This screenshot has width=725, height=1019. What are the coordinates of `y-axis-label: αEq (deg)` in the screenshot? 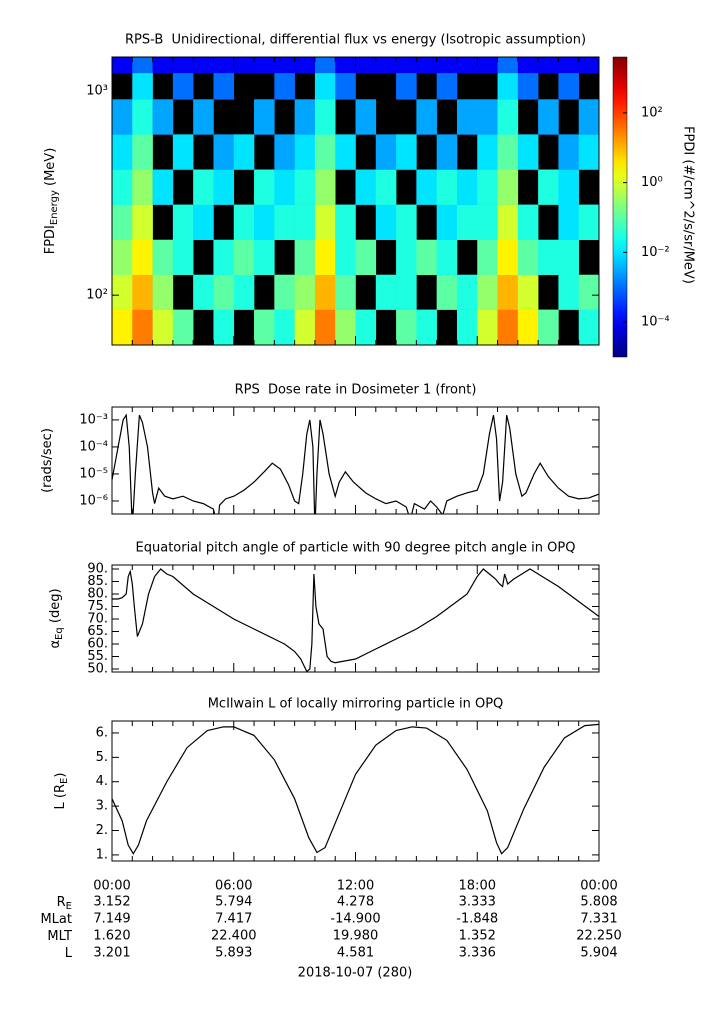 It's located at (57, 618).